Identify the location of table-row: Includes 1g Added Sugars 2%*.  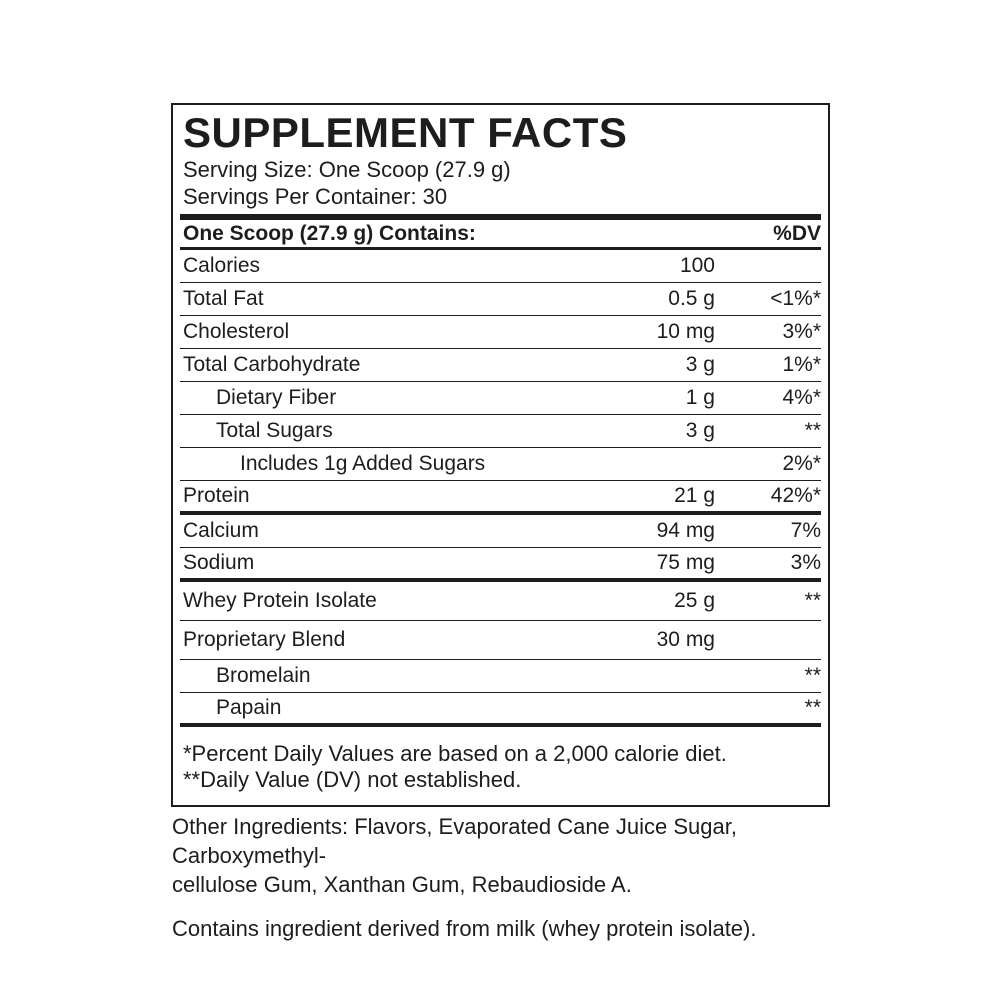
(500, 464).